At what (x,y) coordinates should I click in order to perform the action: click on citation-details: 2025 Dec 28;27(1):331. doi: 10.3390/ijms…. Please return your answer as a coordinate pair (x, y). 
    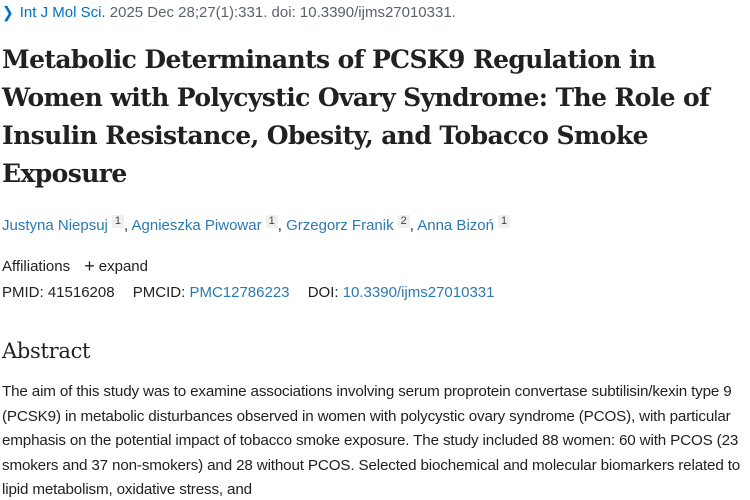
    Looking at the image, I should click on (280, 12).